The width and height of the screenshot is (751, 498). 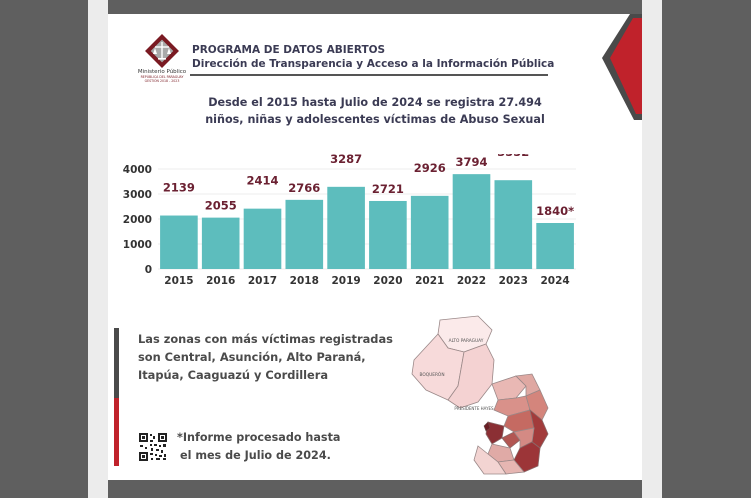 What do you see at coordinates (554, 281) in the screenshot?
I see `x-tick-label-2024: 2024` at bounding box center [554, 281].